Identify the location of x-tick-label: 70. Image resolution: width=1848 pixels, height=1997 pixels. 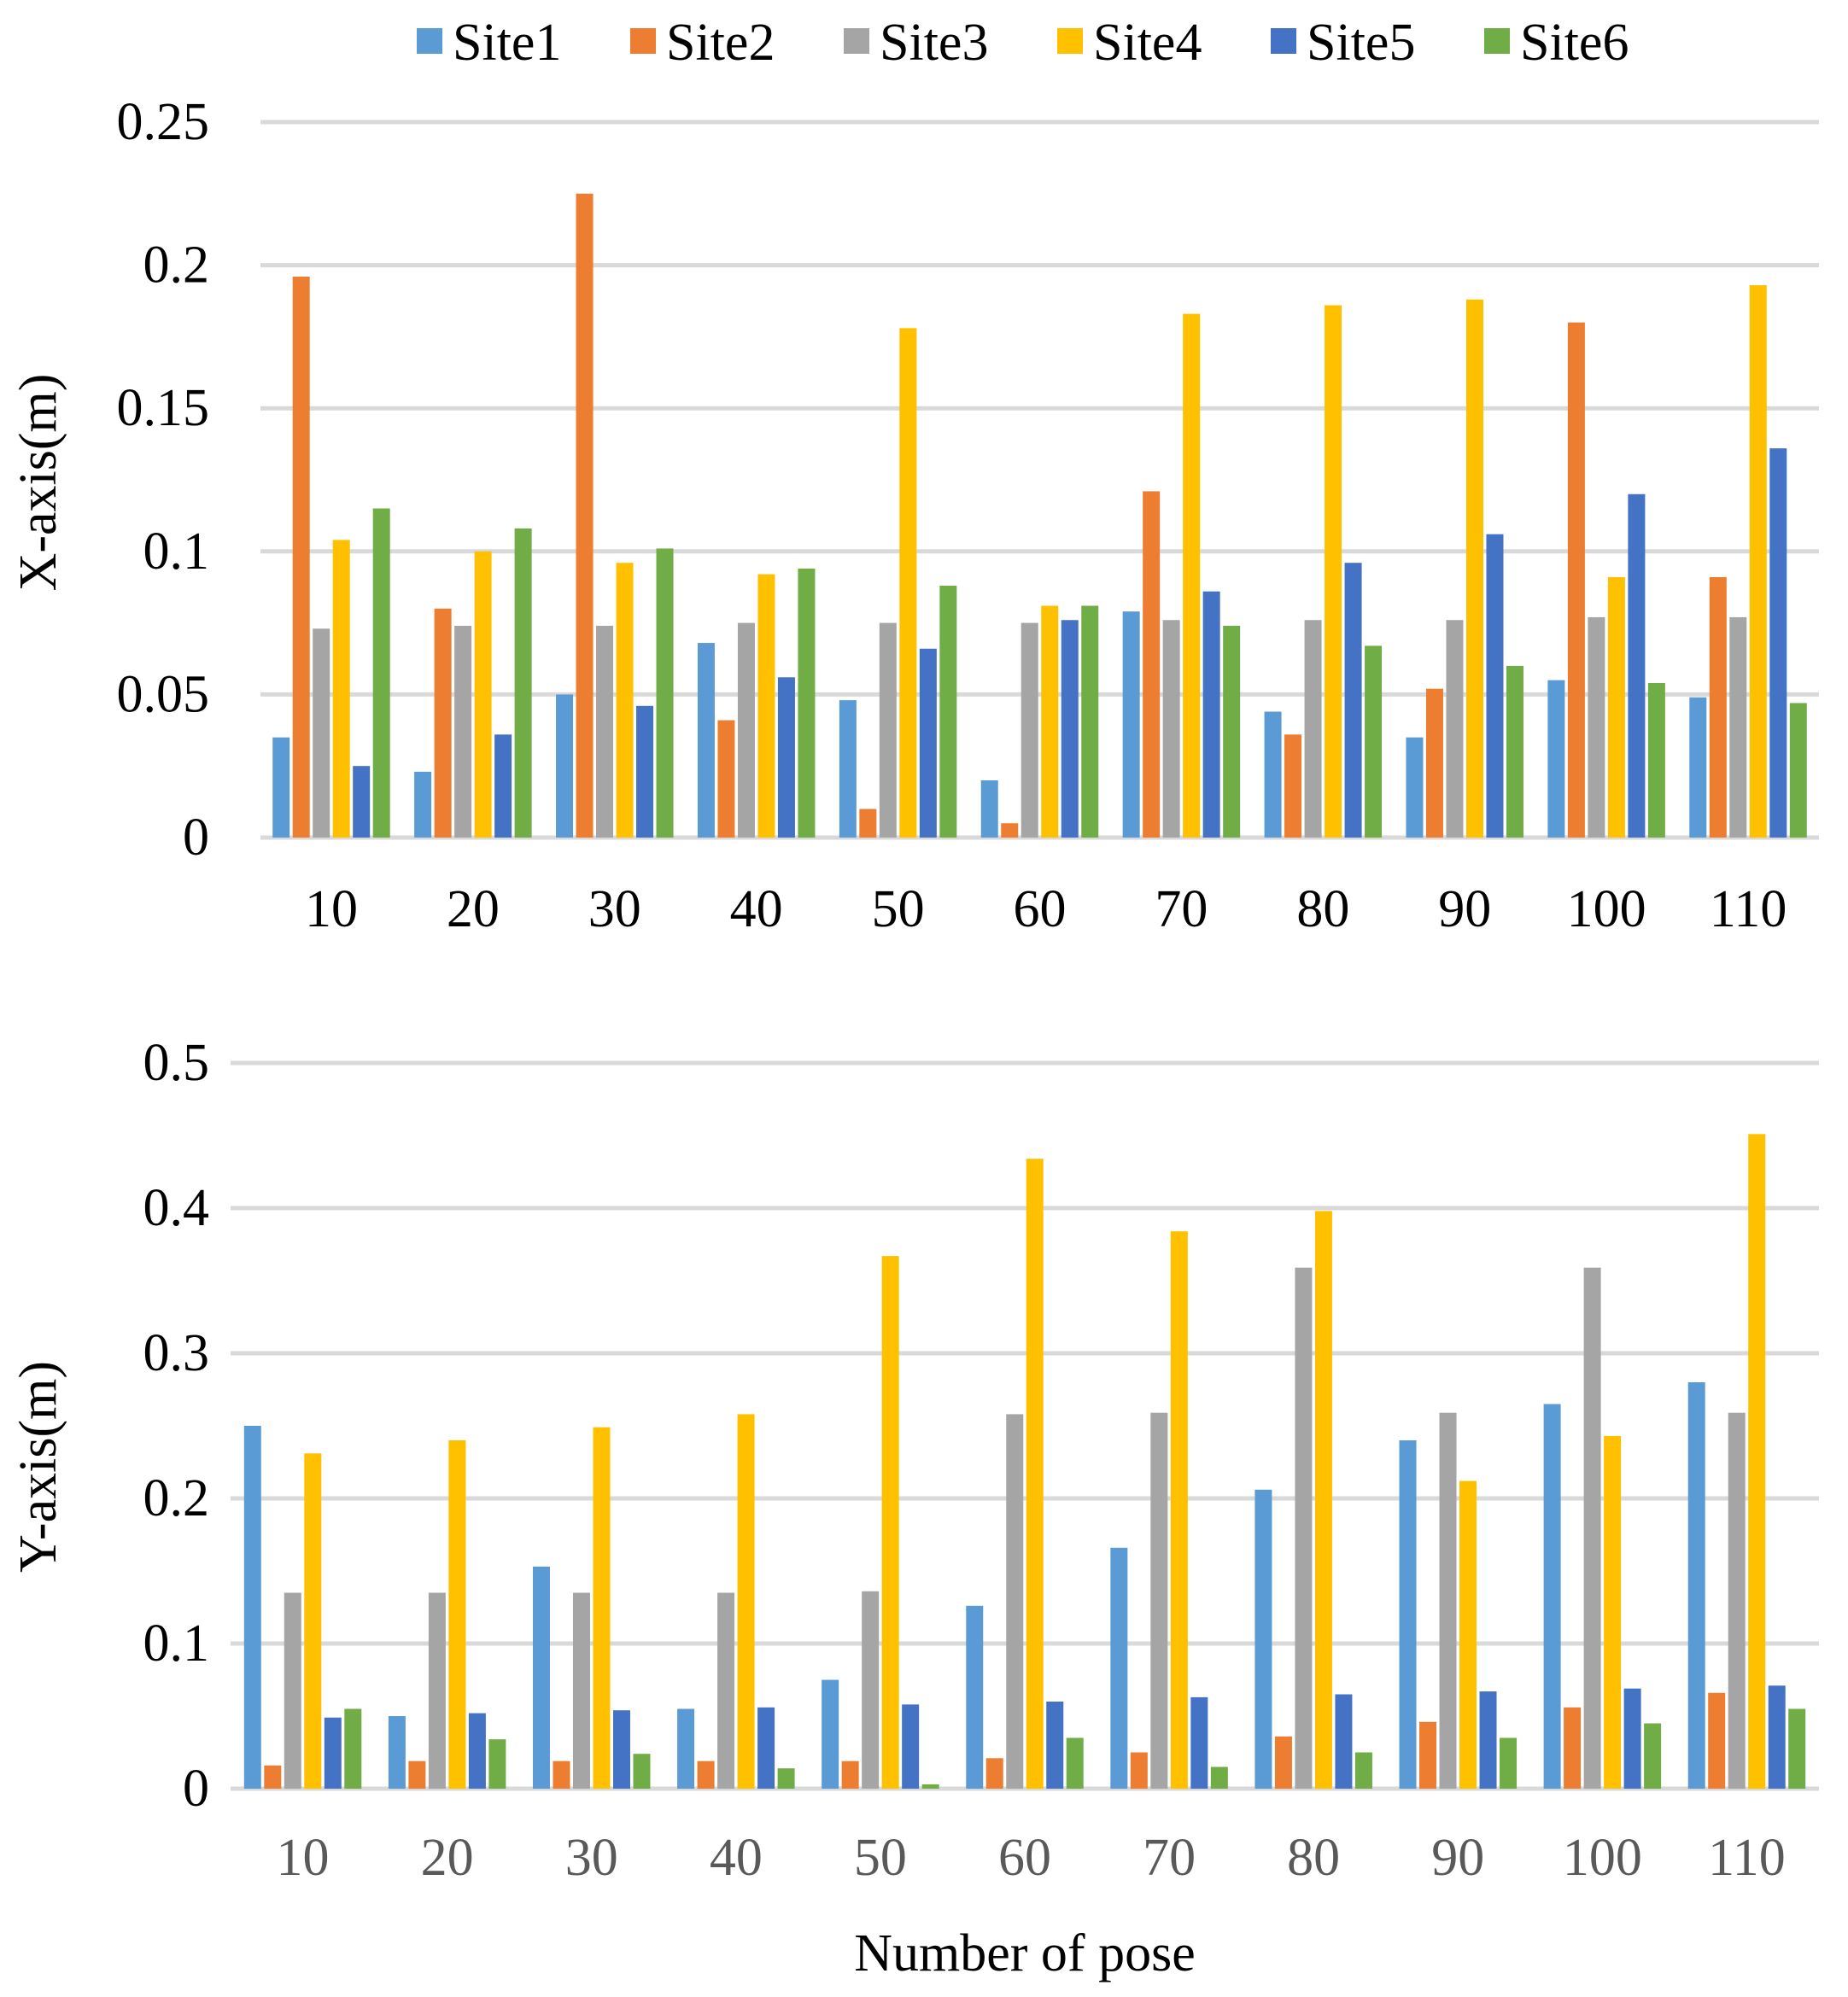
(1169, 1858).